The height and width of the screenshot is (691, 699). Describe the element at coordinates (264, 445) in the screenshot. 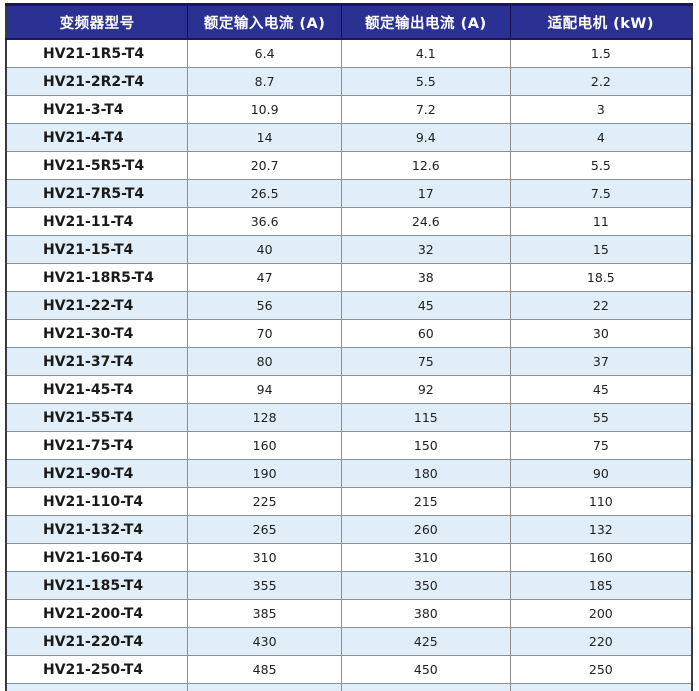

I see `cell-input_current: 160` at that location.